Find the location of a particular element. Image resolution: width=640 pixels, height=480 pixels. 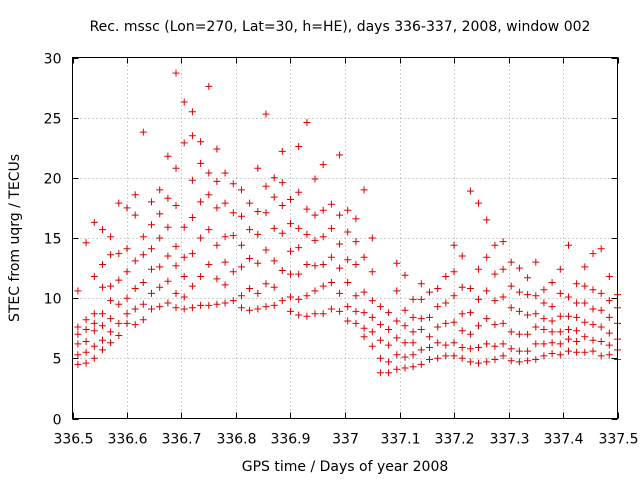

y-tick-label: 20 is located at coordinates (53, 180).